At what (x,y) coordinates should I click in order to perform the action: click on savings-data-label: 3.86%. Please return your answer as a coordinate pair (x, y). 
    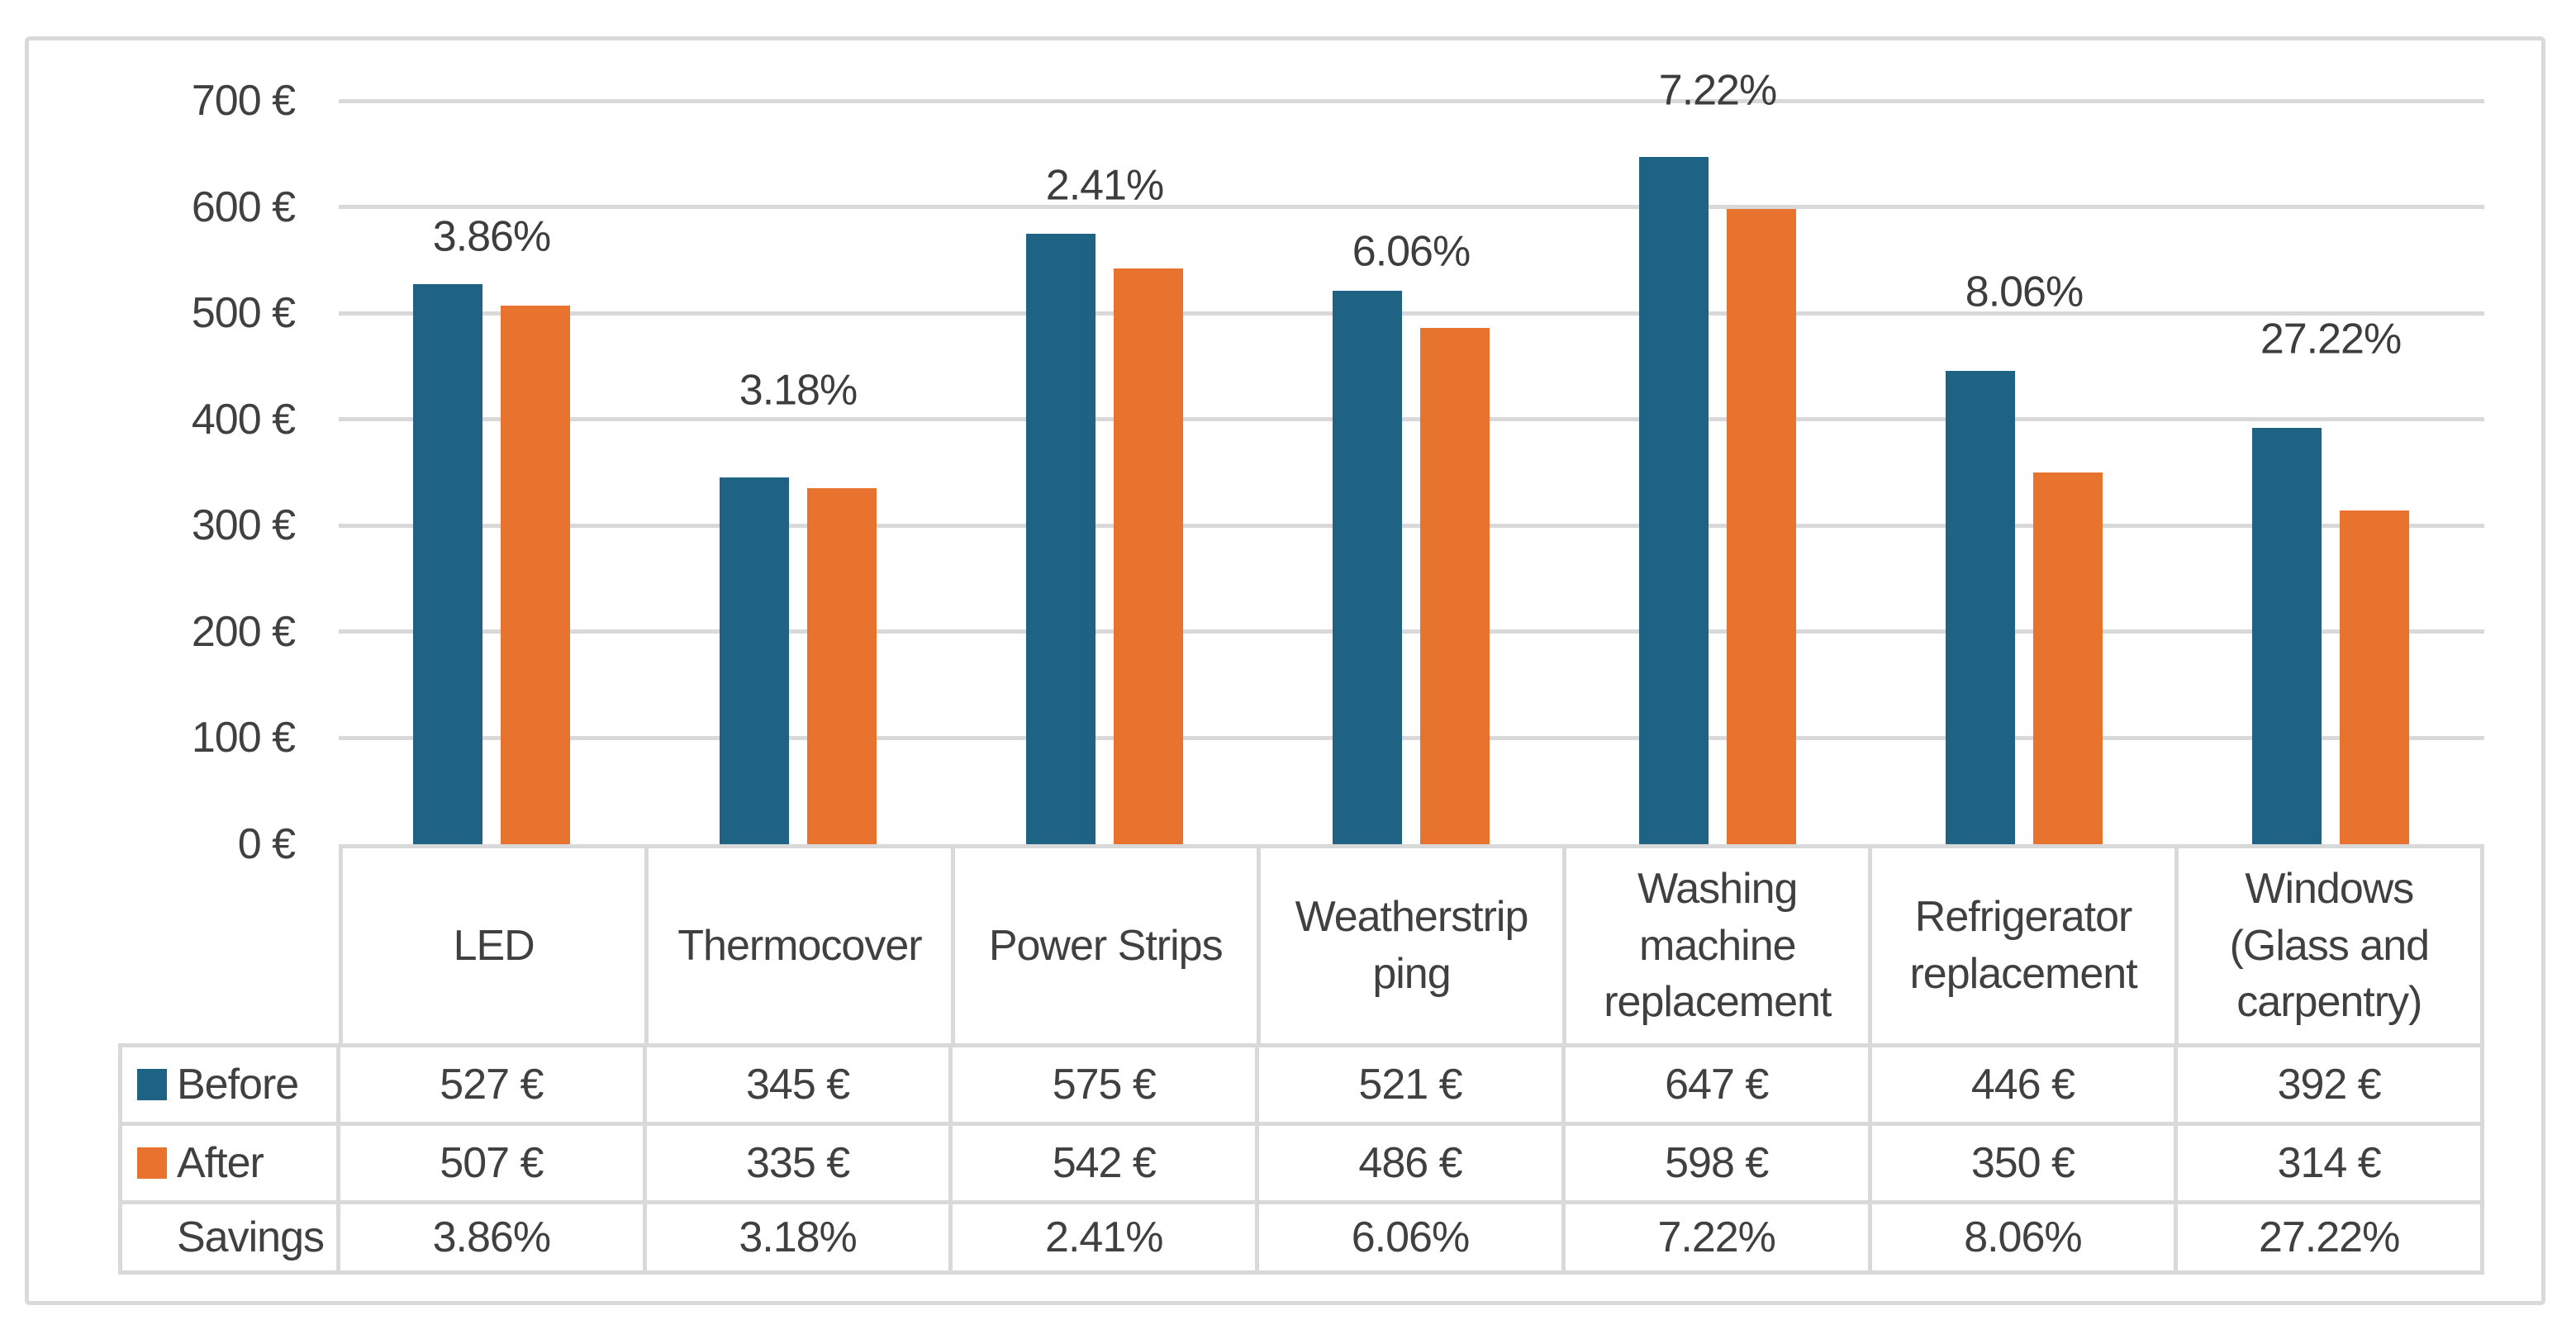
    Looking at the image, I should click on (491, 236).